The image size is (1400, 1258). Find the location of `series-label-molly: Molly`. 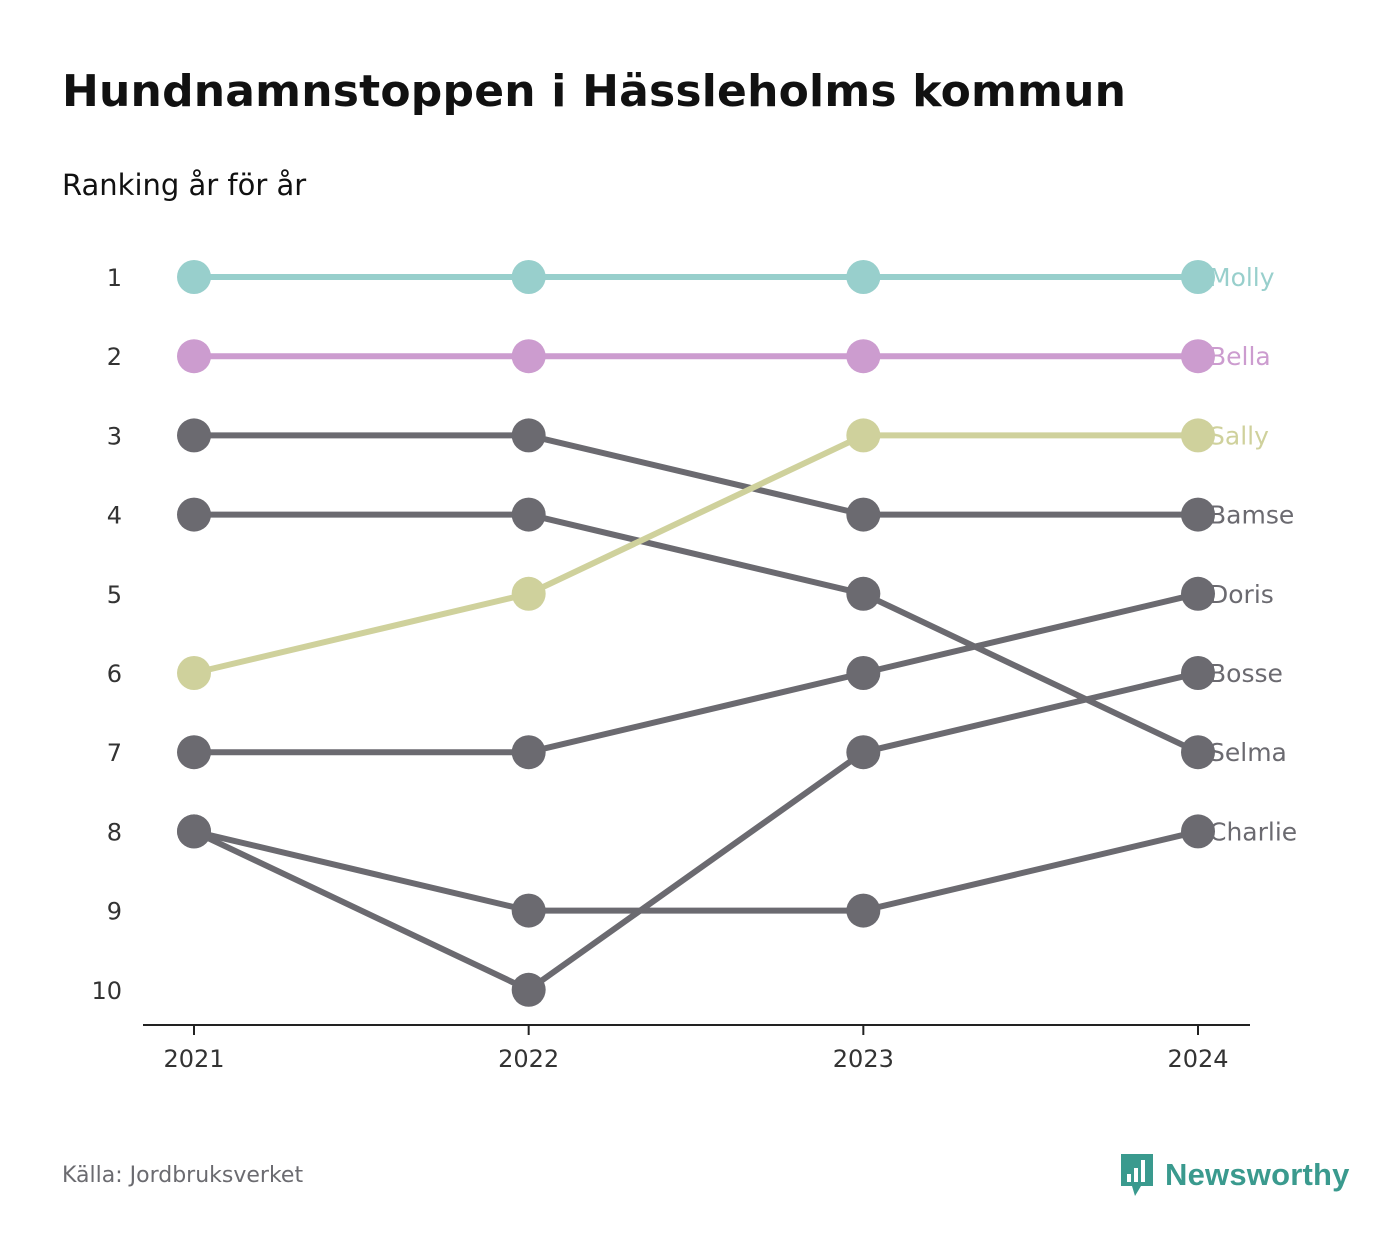

series-label-molly: Molly is located at coordinates (1242, 277).